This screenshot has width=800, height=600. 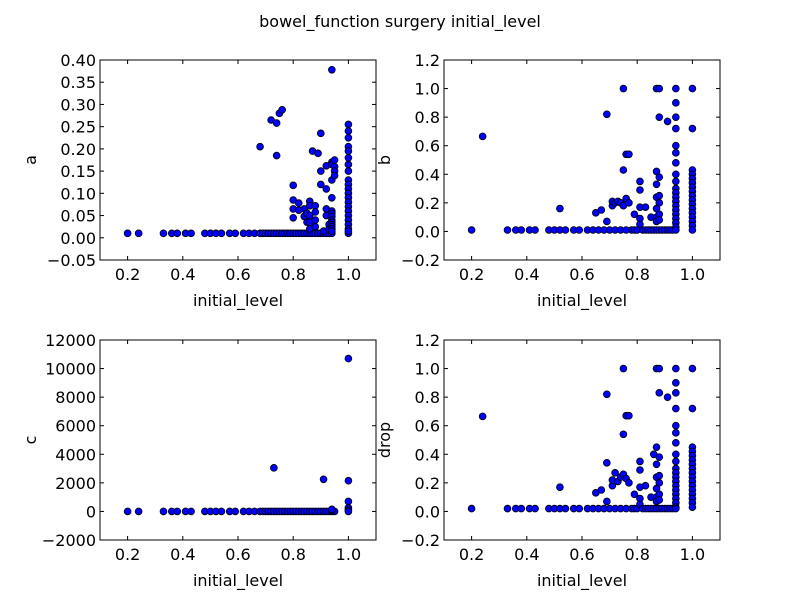 I want to click on y-tick-label: 0.0, so click(x=427, y=511).